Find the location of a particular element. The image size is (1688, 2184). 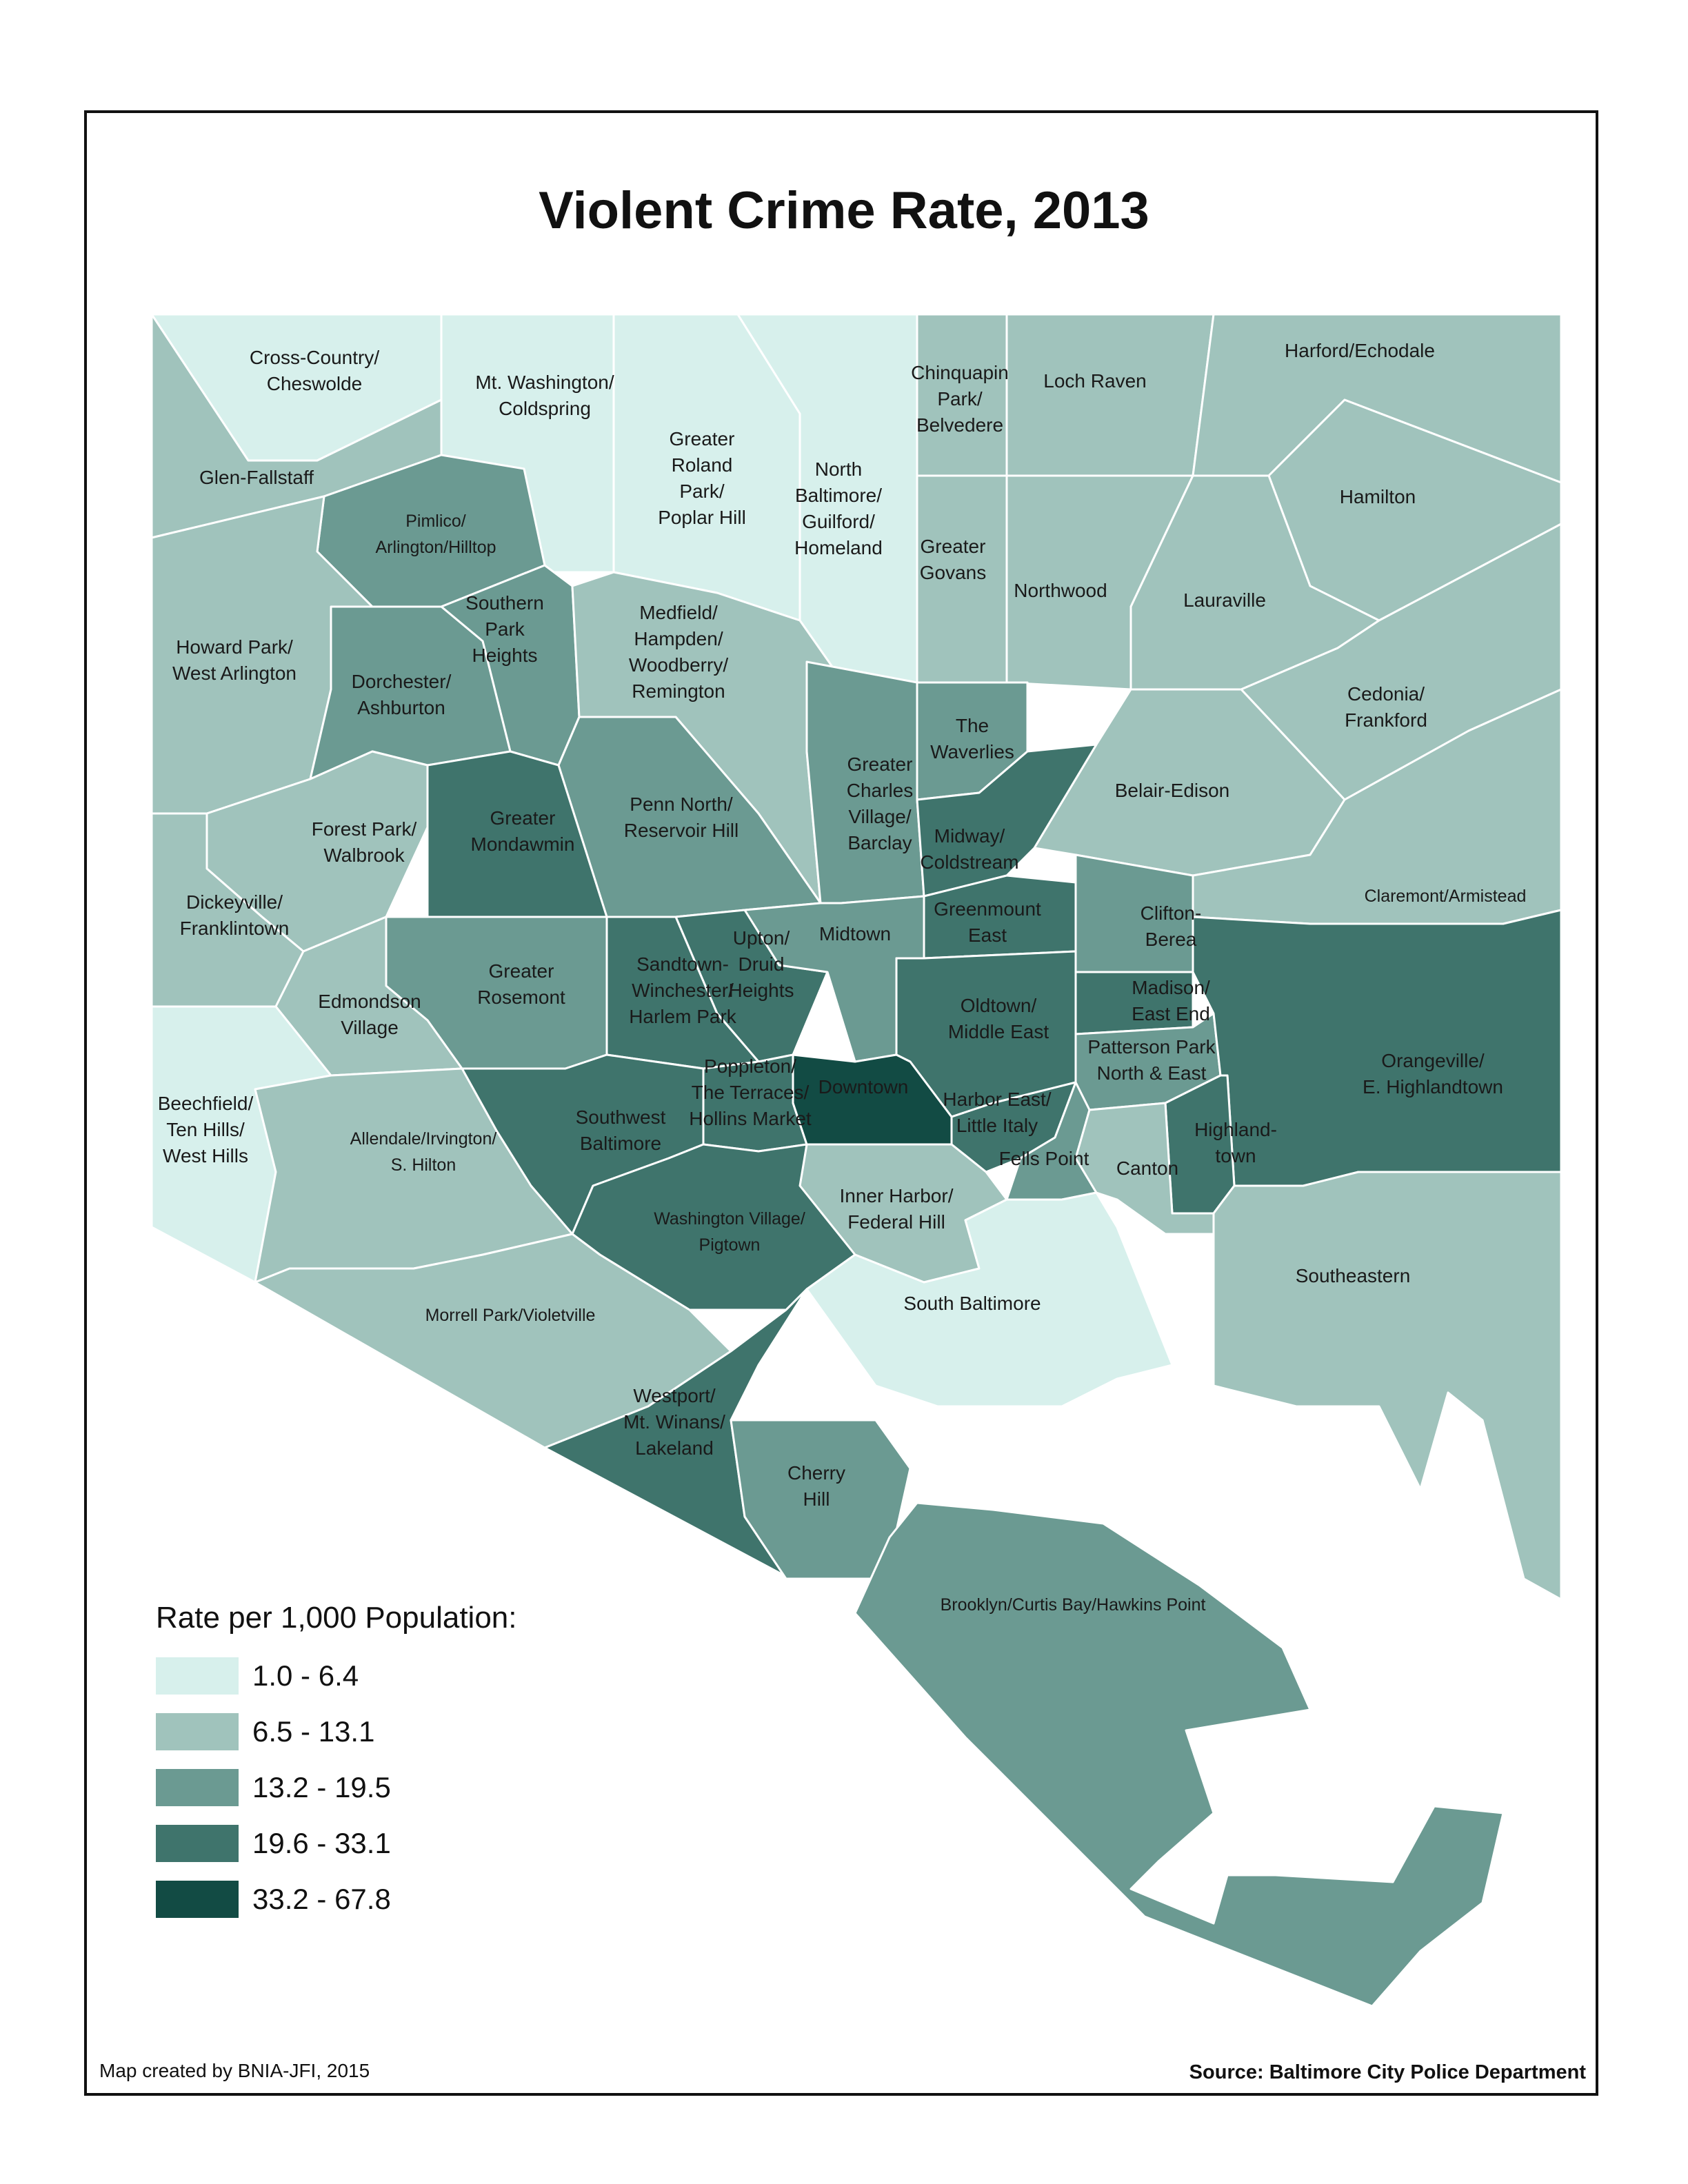

neighborhood-label: Patterson Park North & East is located at coordinates (1151, 1060).